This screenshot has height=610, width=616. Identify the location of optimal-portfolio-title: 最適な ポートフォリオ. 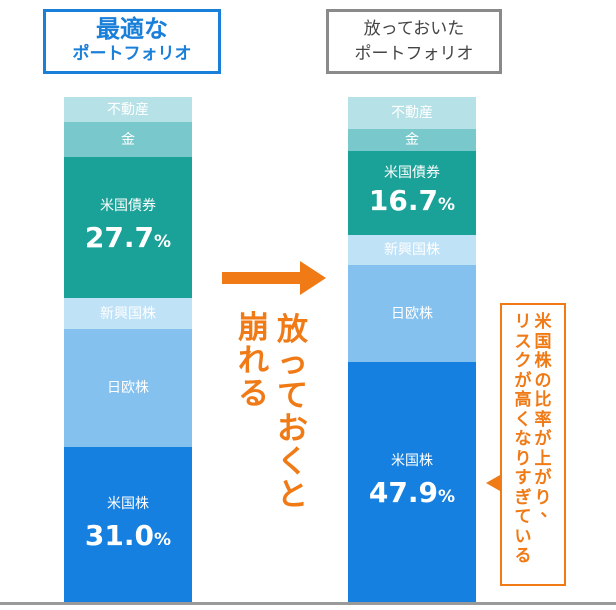
(132, 41).